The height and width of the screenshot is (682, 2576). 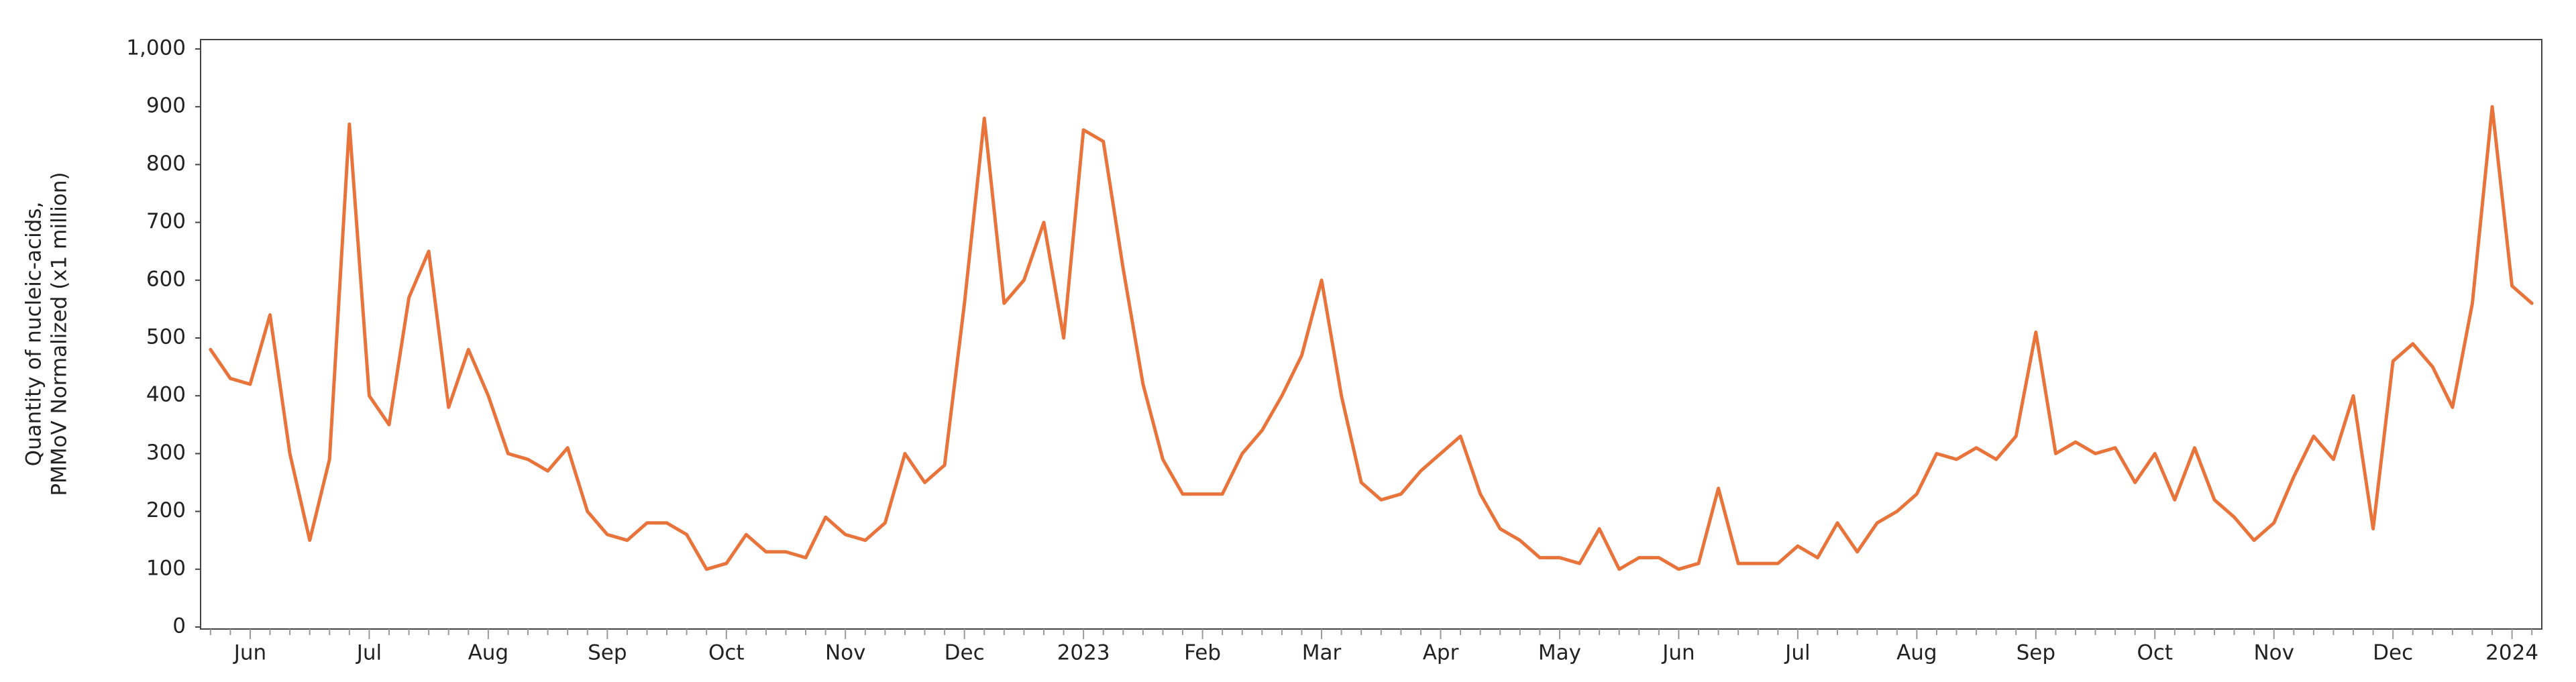 I want to click on x-tick-label: Feb, so click(x=1202, y=653).